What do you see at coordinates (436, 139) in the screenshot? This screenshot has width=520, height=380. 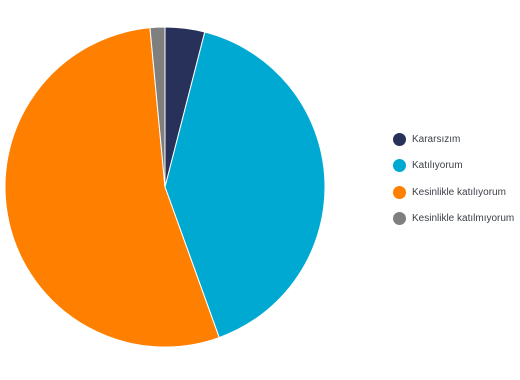 I see `legend-label: Kararsızım` at bounding box center [436, 139].